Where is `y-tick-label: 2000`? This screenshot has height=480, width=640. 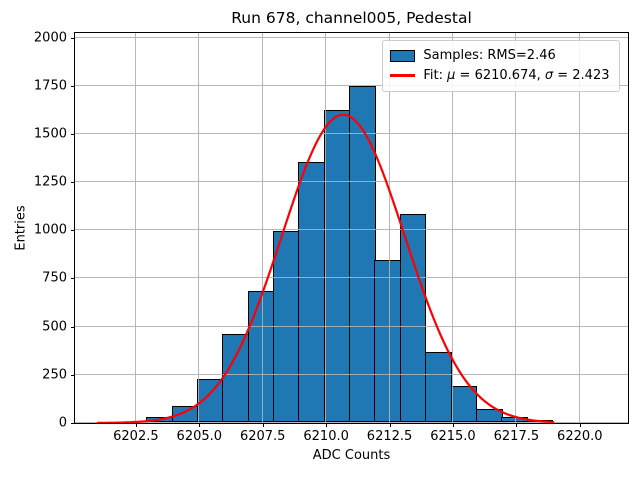
y-tick-label: 2000 is located at coordinates (50, 38).